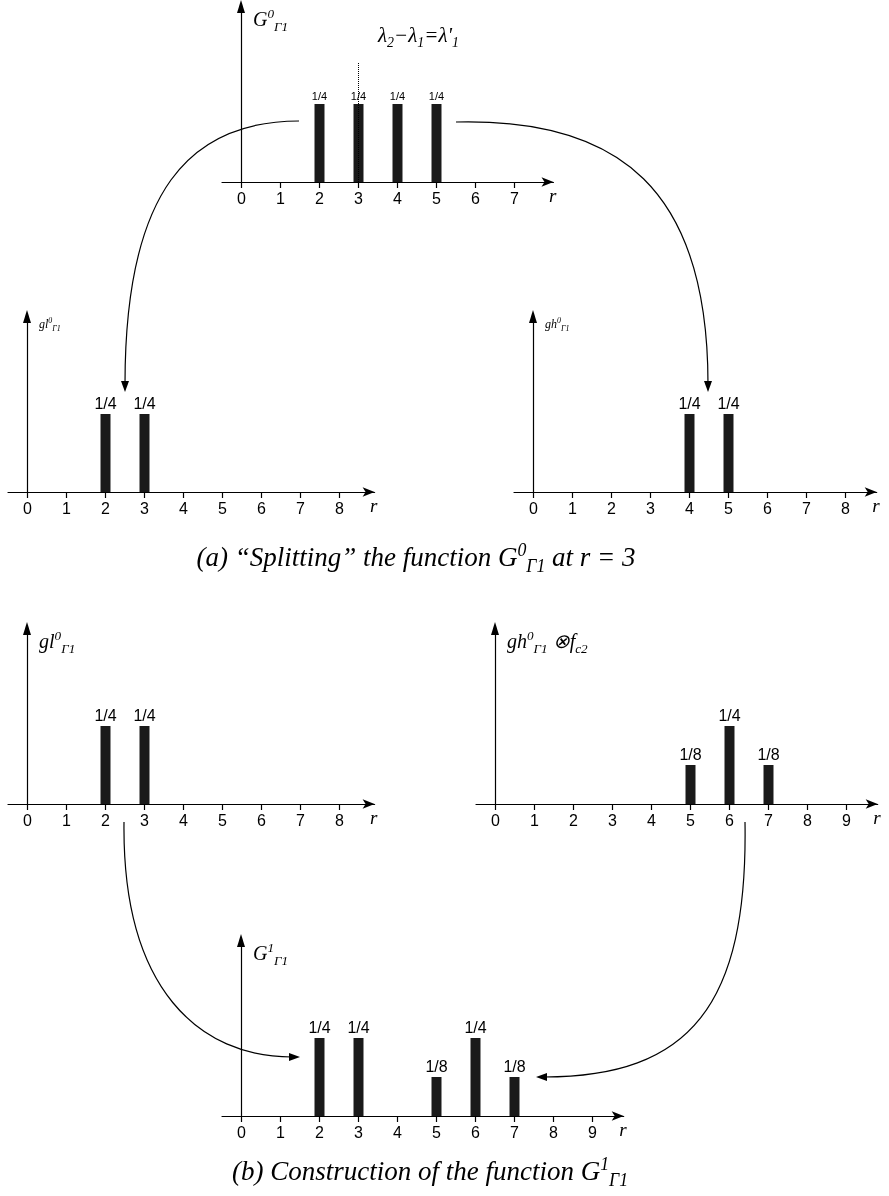 This screenshot has height=1196, width=889. Describe the element at coordinates (547, 642) in the screenshot. I see `y-axis-title: gh$^{0}$$_{Γ1}$ ⊗f$_{c2}$` at that location.